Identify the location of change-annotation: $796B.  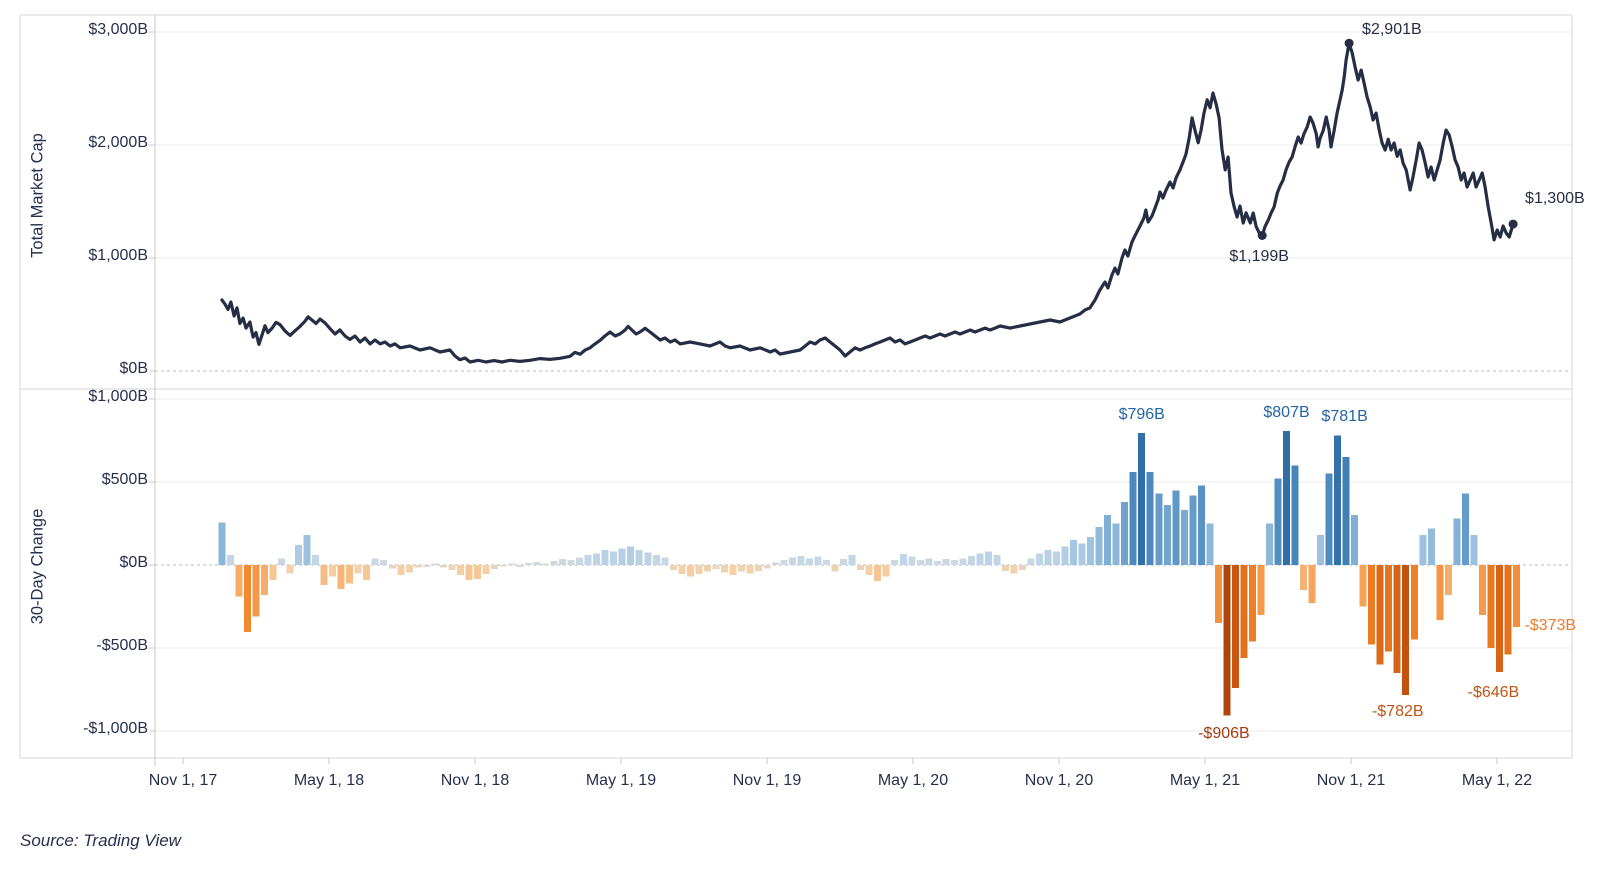
(1141, 414).